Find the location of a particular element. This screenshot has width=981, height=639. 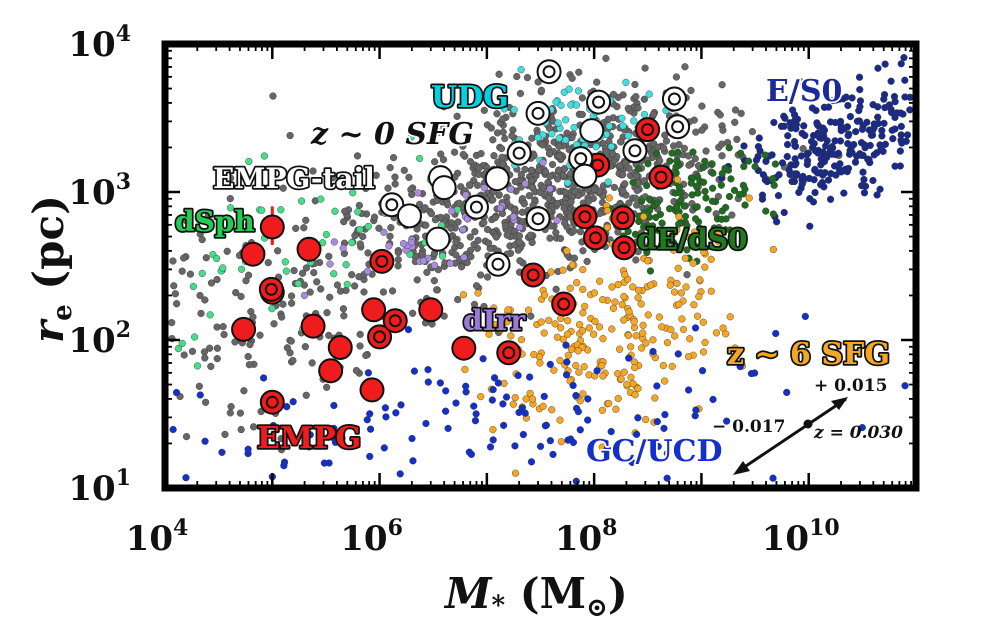

dirr-point is located at coordinates (511, 189).